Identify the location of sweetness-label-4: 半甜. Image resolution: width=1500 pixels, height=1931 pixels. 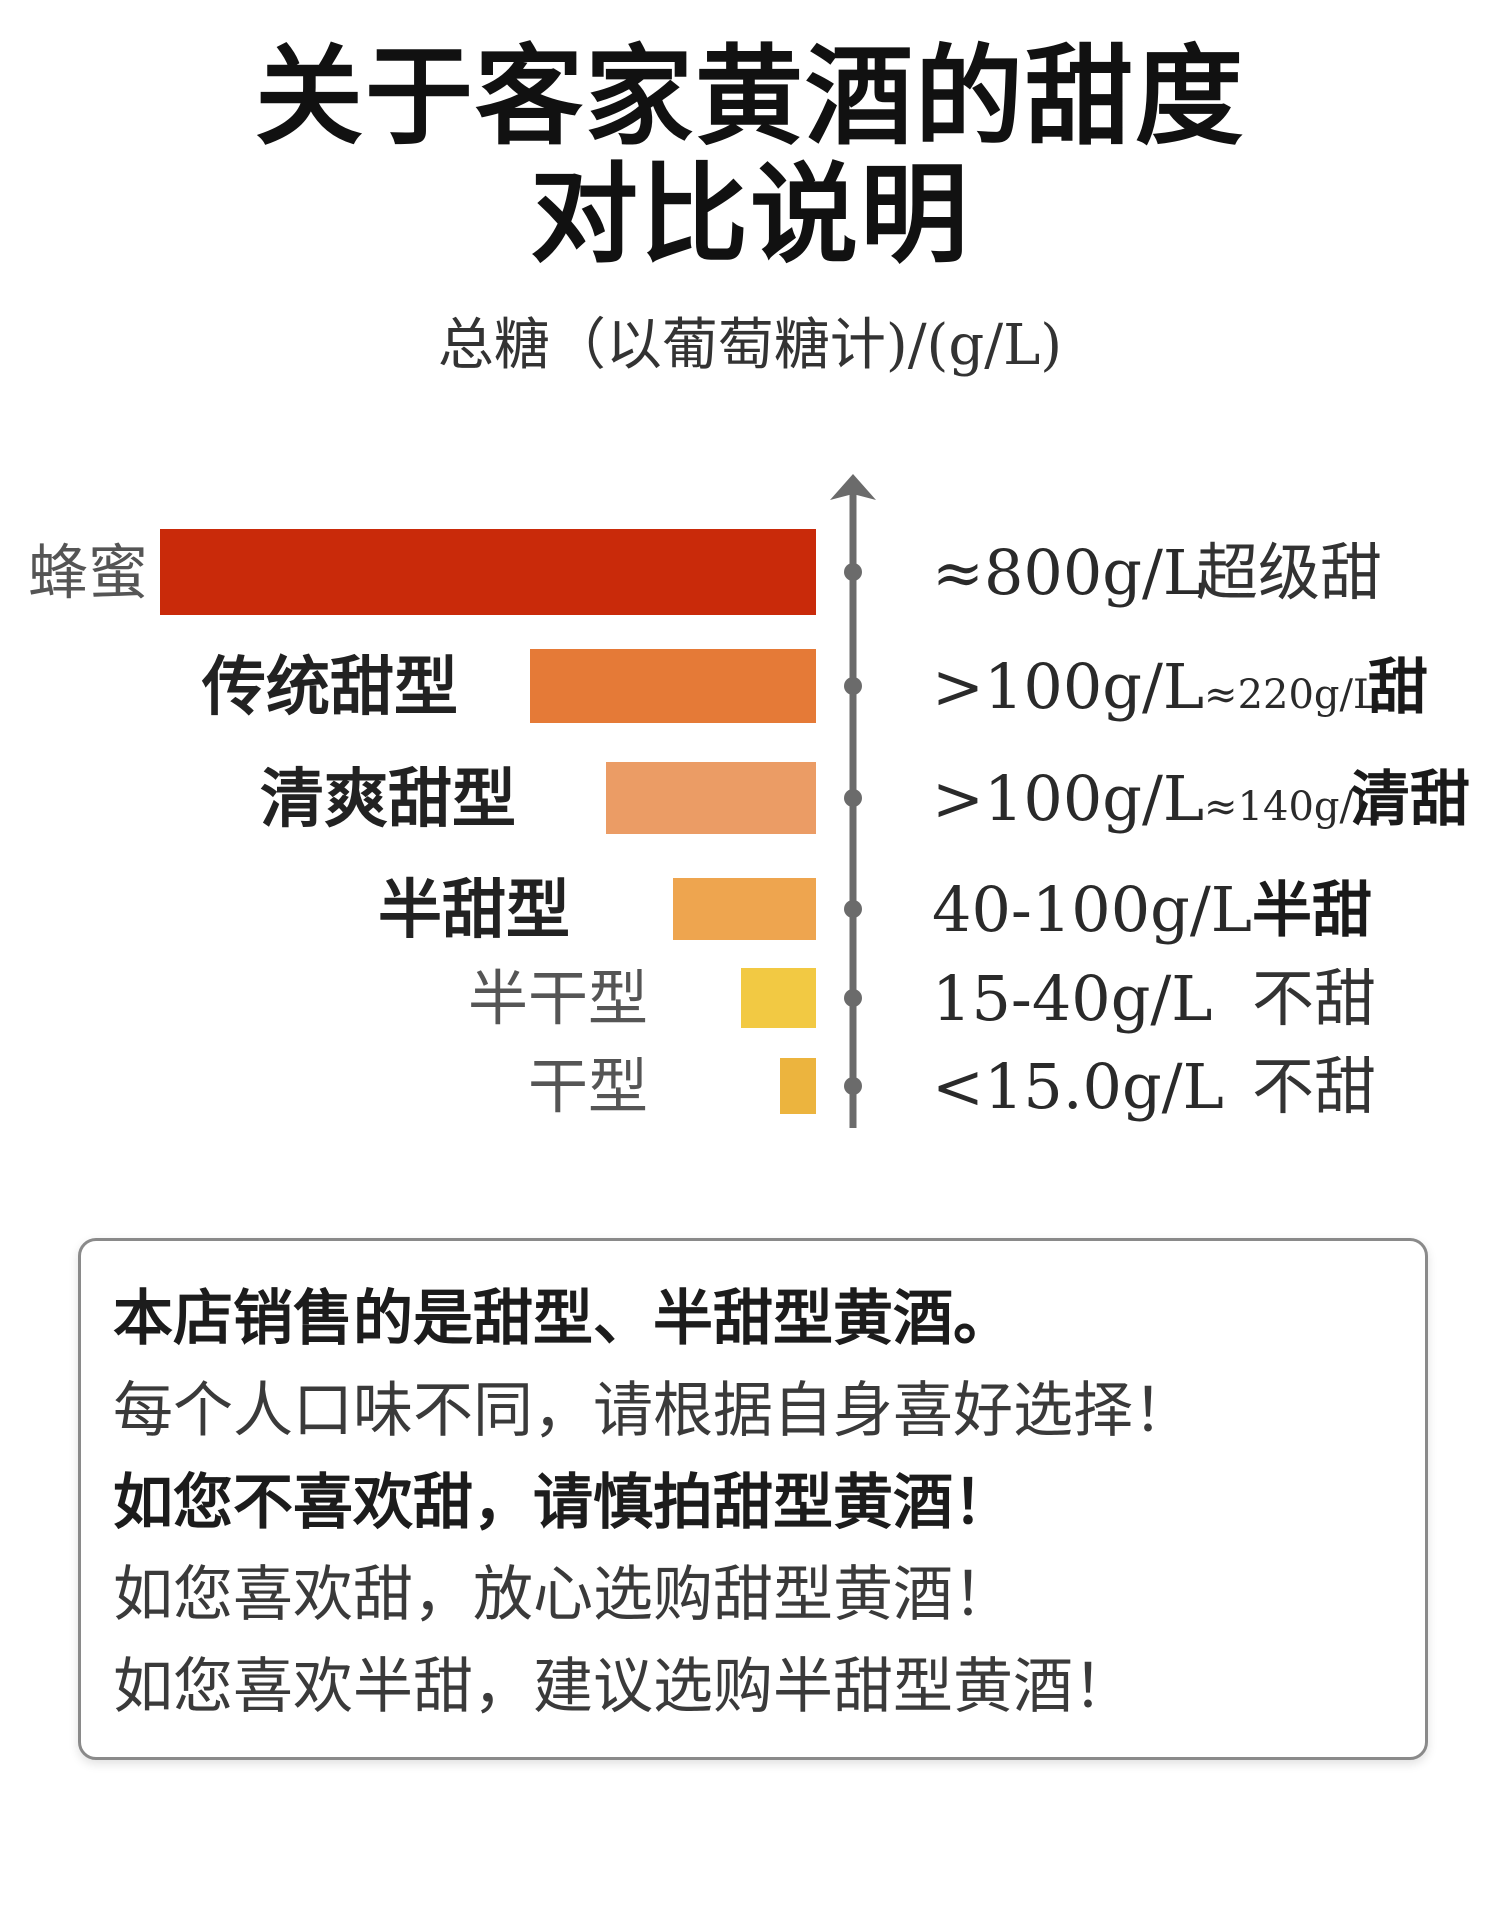
(1312, 911).